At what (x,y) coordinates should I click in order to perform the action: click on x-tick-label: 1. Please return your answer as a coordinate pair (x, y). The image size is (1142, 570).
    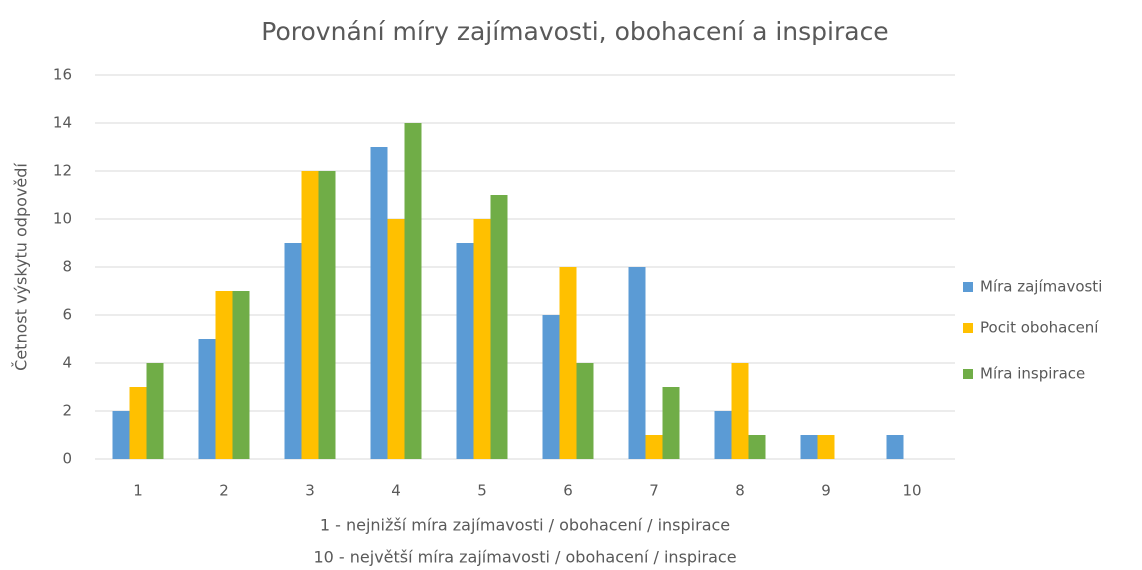
    Looking at the image, I should click on (138, 491).